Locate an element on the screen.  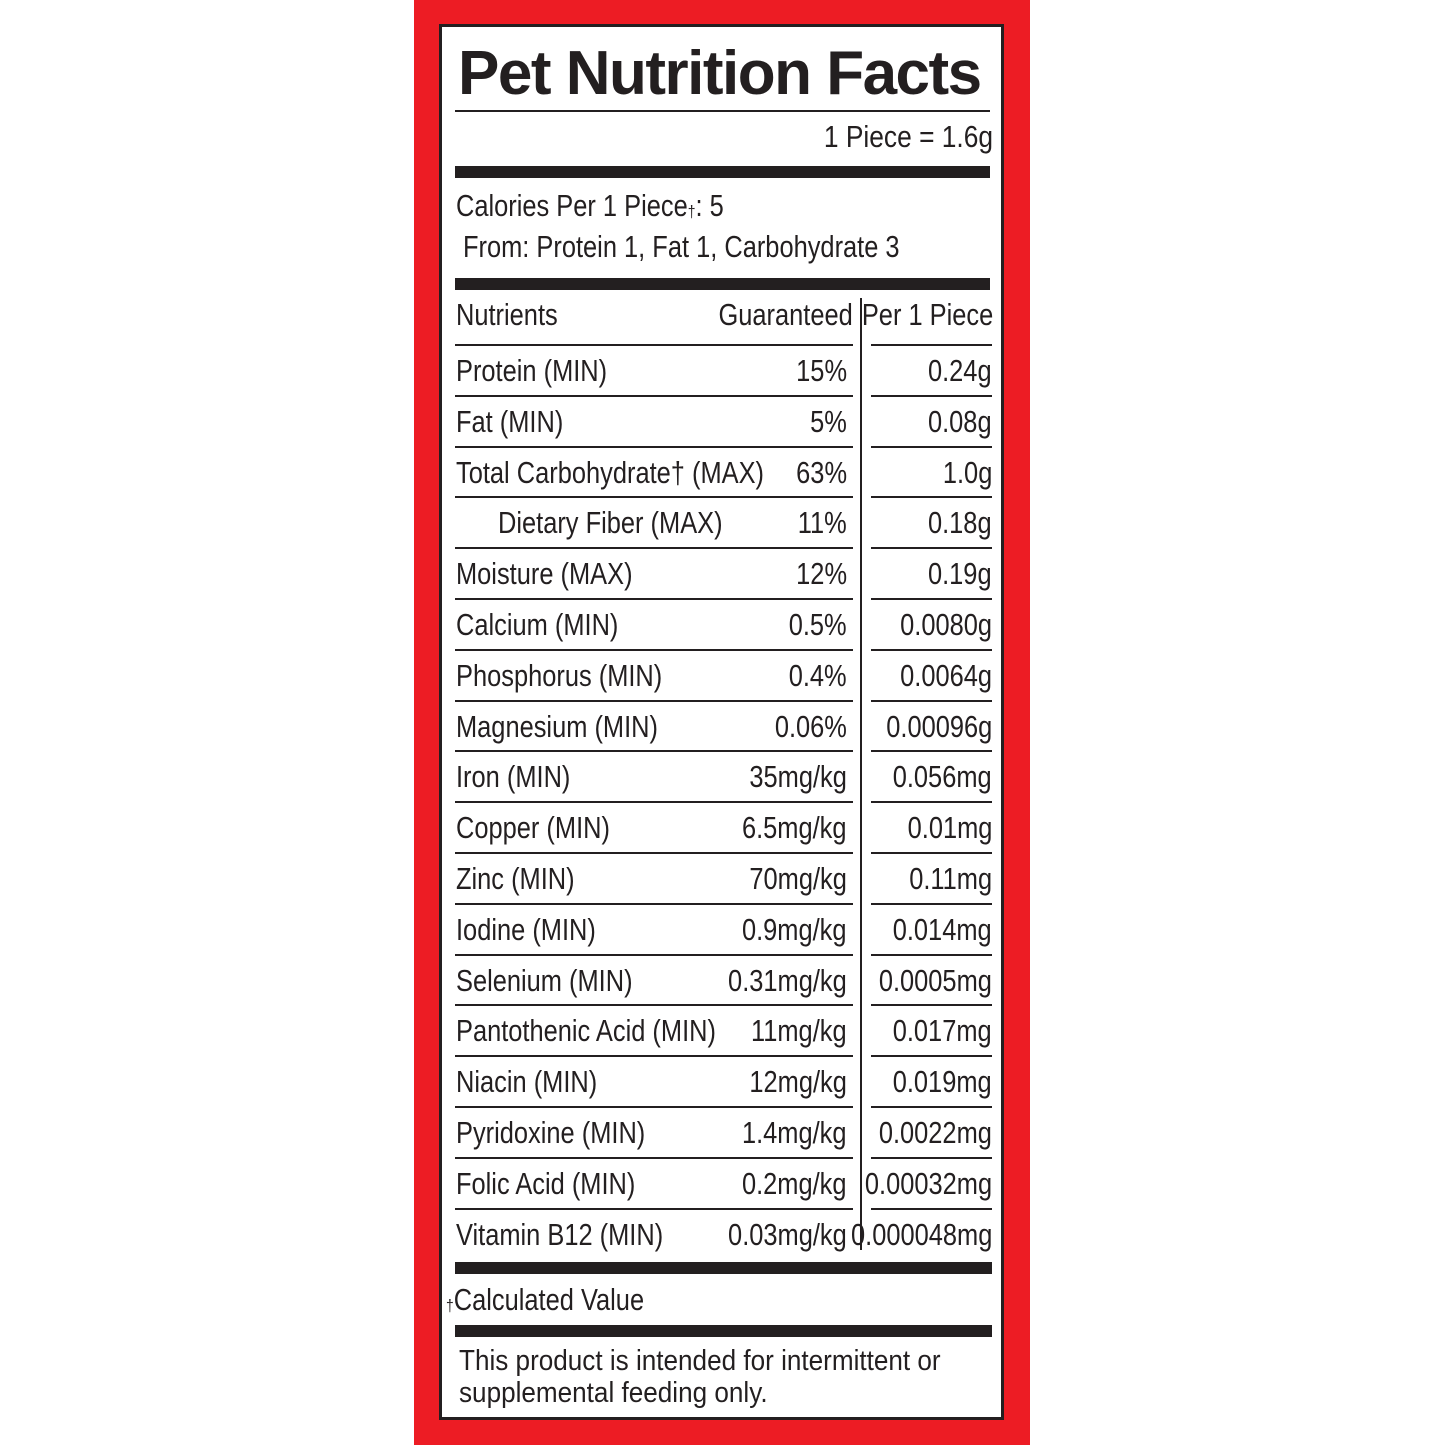
nutrient-guaranteed: 0.2mg/kg is located at coordinates (794, 1183).